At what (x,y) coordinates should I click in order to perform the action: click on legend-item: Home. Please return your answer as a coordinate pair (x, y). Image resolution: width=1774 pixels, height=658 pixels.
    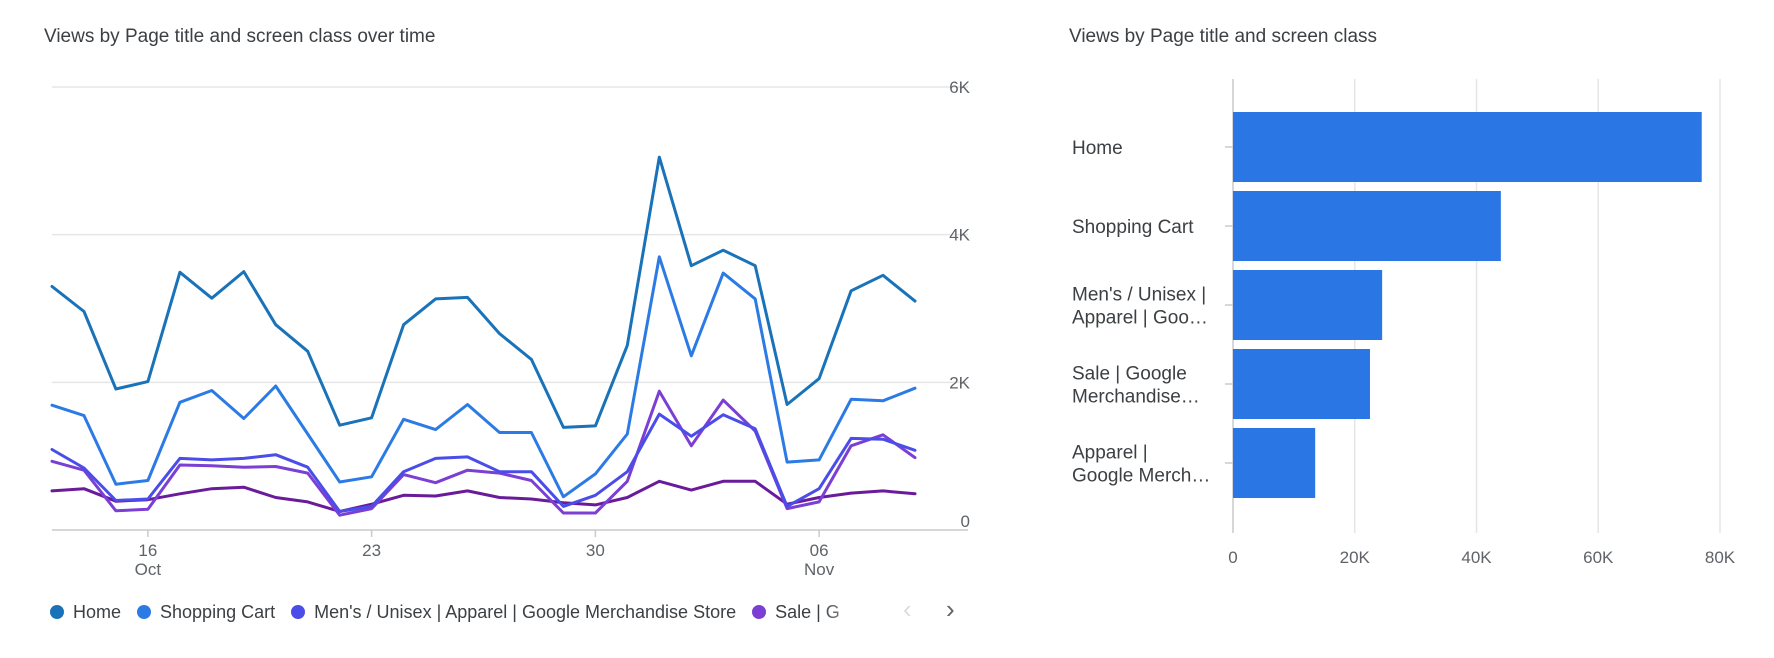
    Looking at the image, I should click on (85, 612).